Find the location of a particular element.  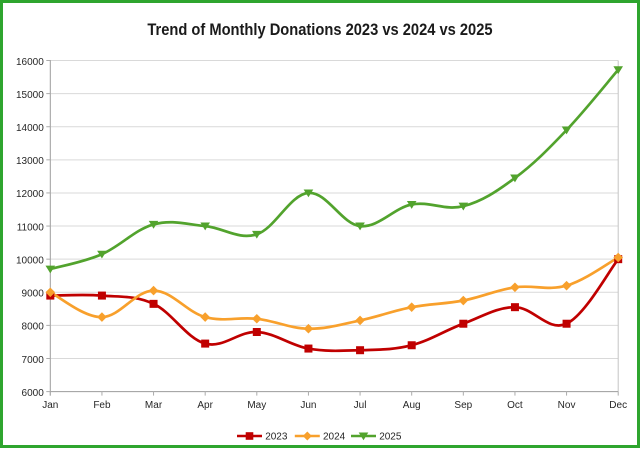

svg-text: 11000 is located at coordinates (31, 227).